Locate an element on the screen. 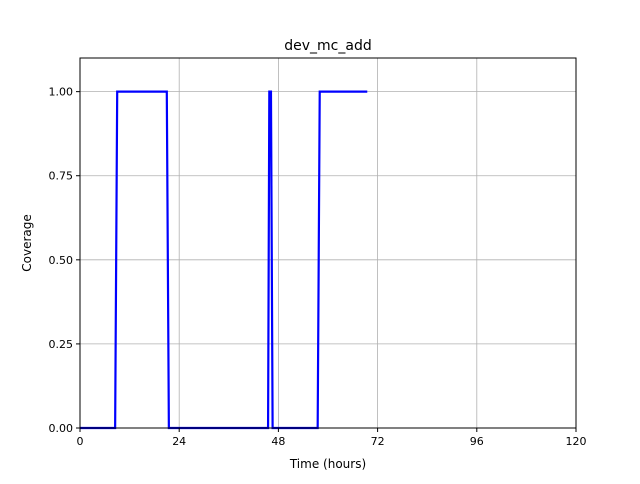 The height and width of the screenshot is (484, 640). x-tick-label: 48 is located at coordinates (278, 441).